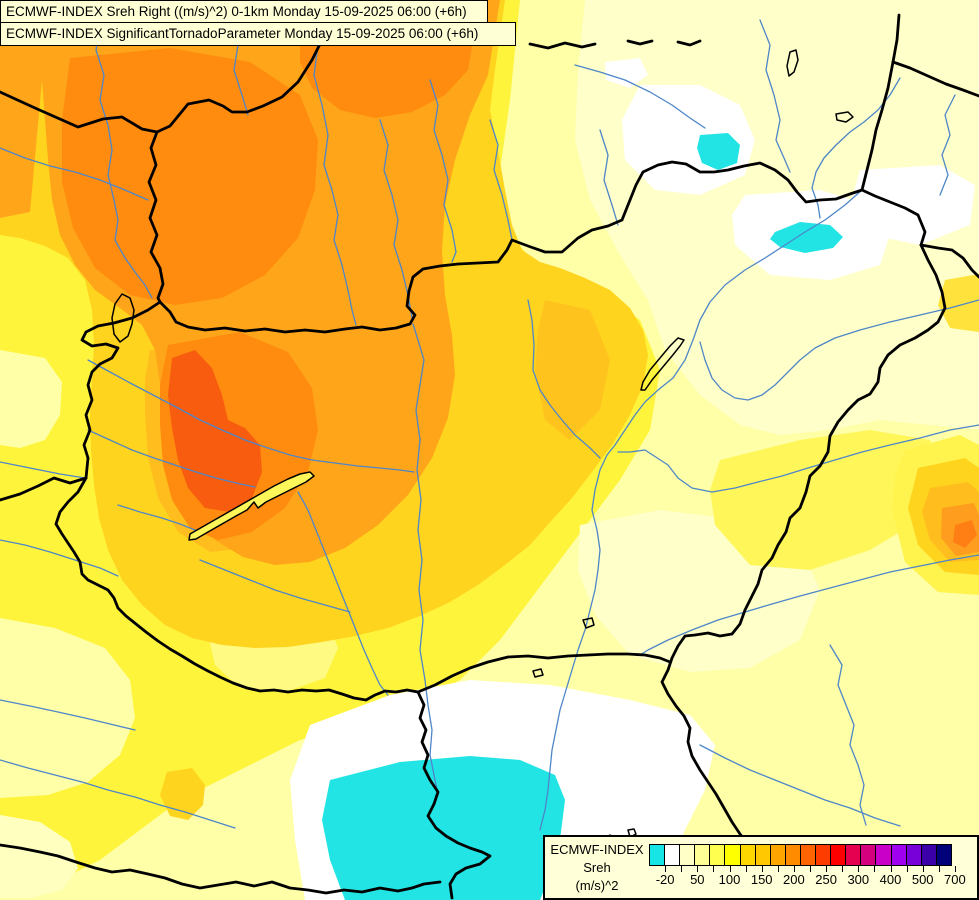 The width and height of the screenshot is (979, 900). I want to click on legend-colorbar, so click(800, 855).